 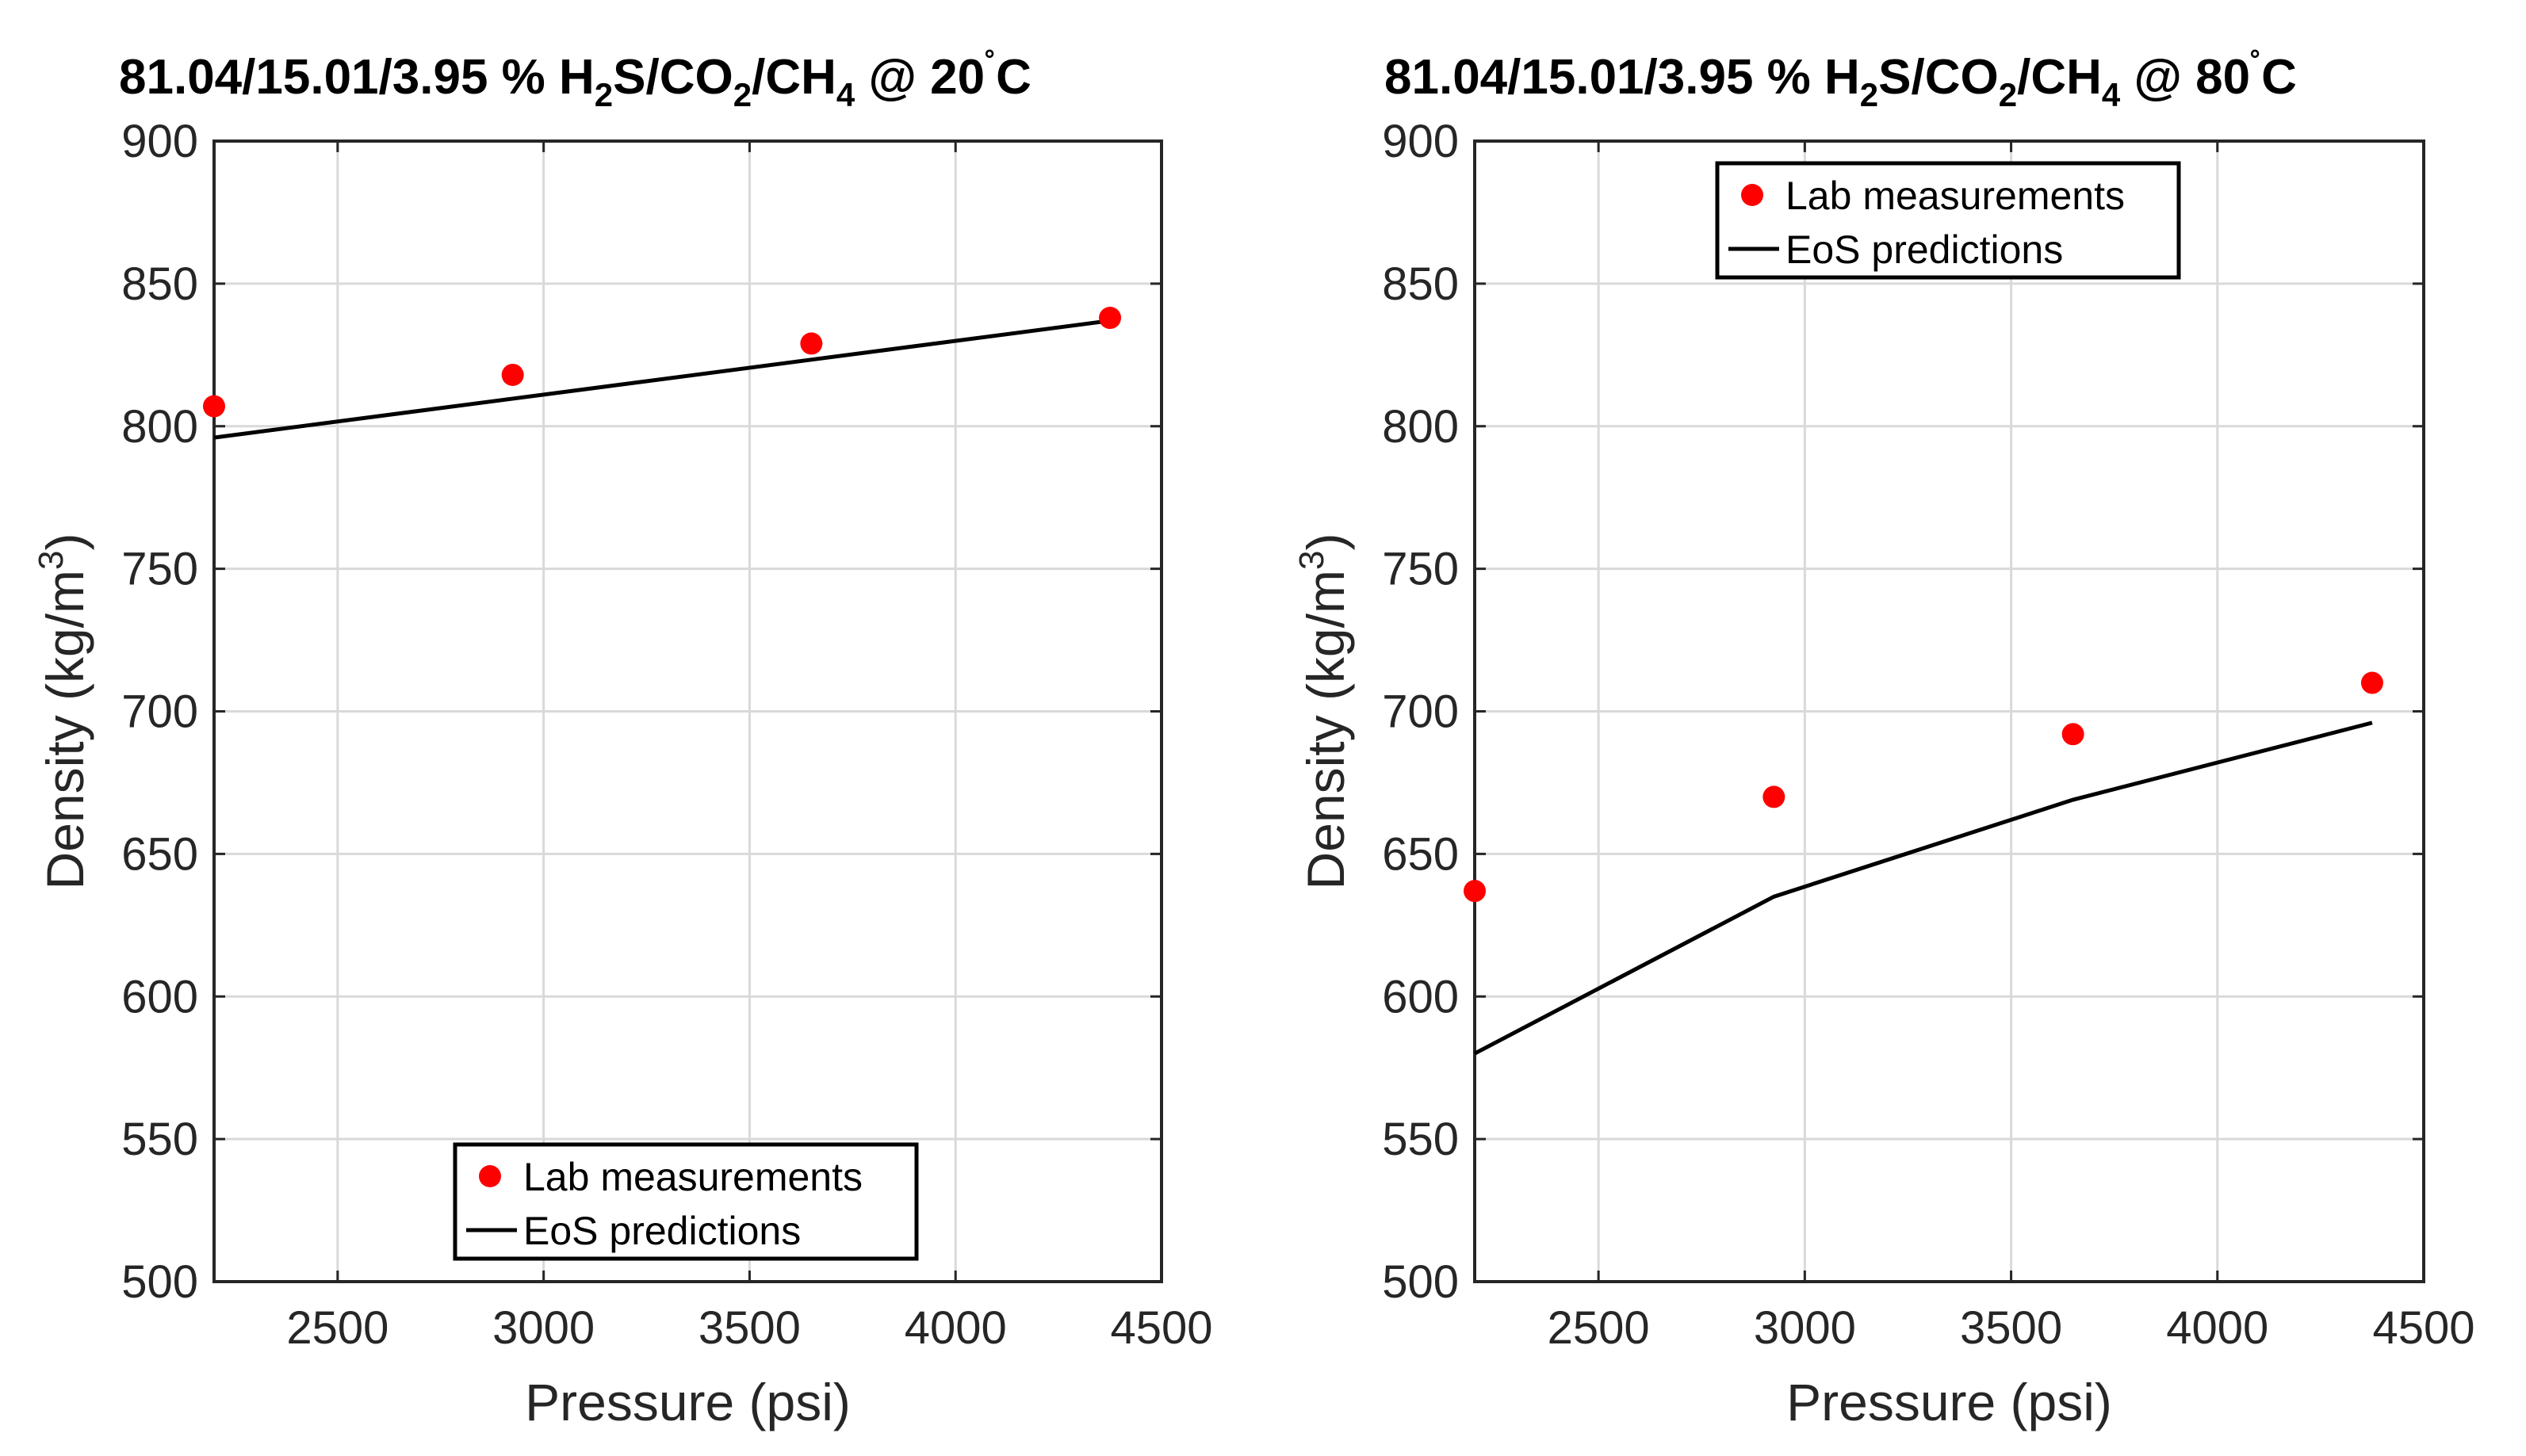 I want to click on chart-title: 81.04/15.01/3.95 % H2S/CO2/CH4 @ 80˚C, so click(x=1840, y=79).